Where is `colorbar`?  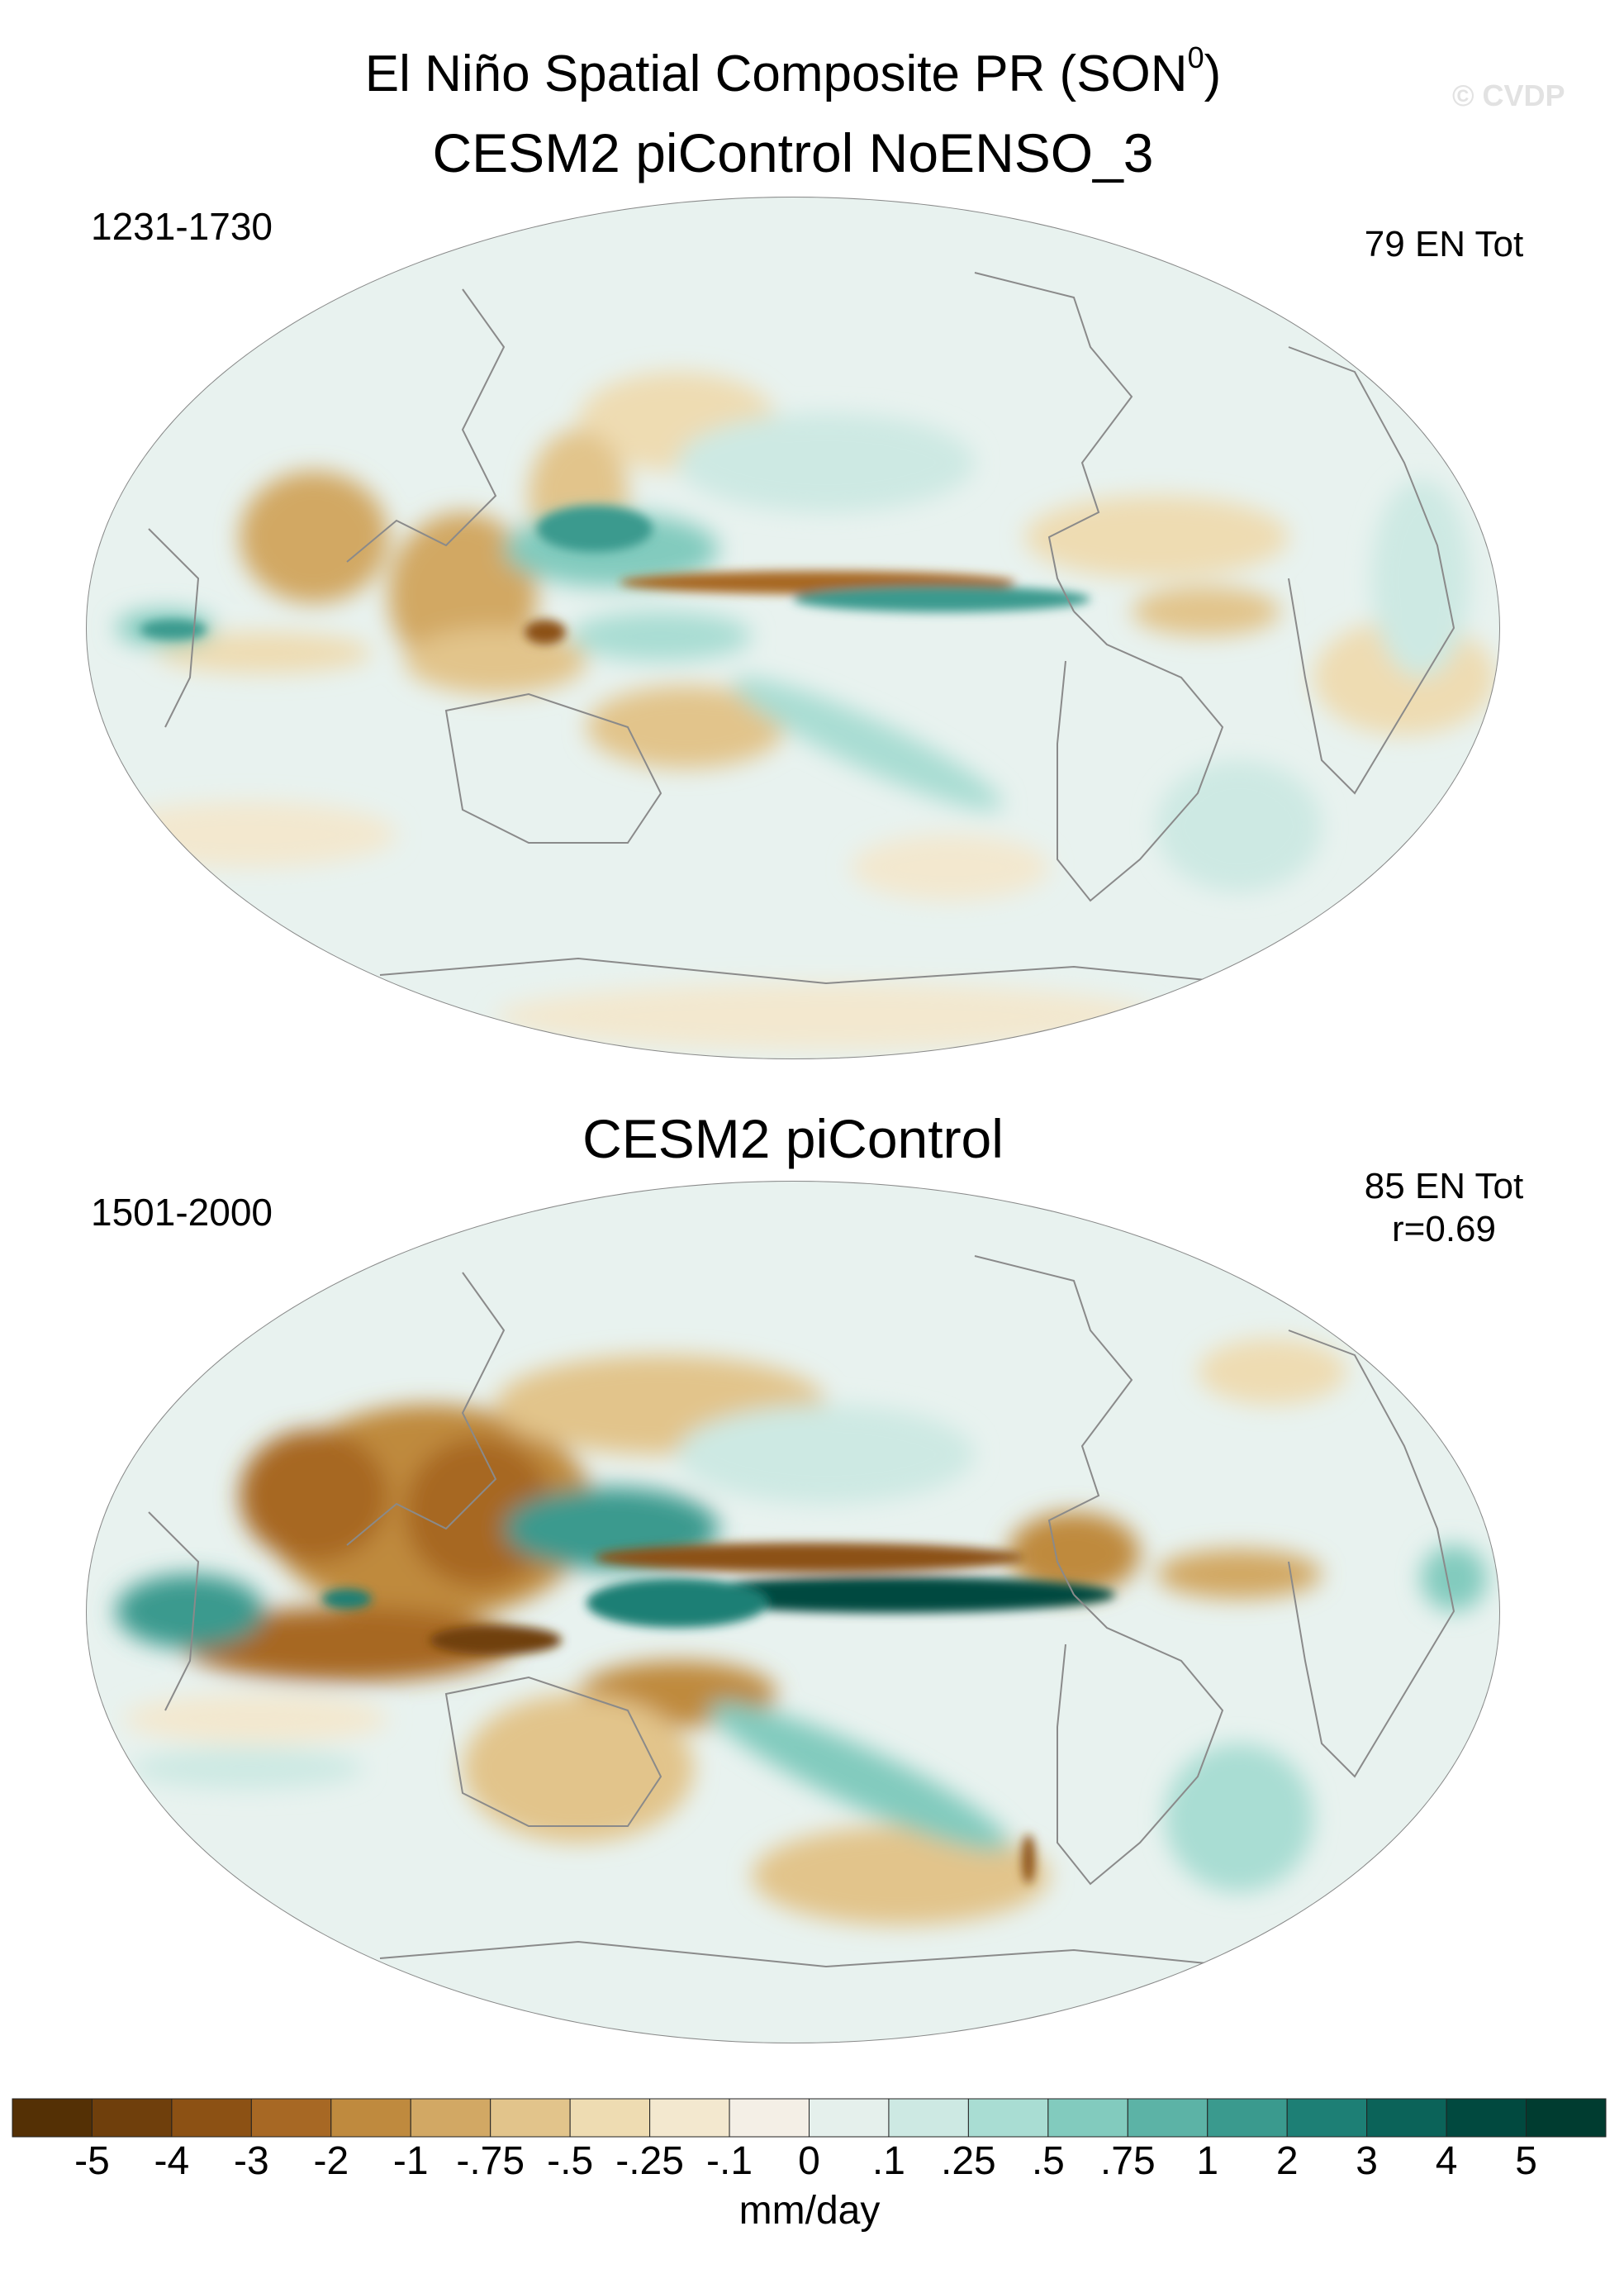 colorbar is located at coordinates (810, 2118).